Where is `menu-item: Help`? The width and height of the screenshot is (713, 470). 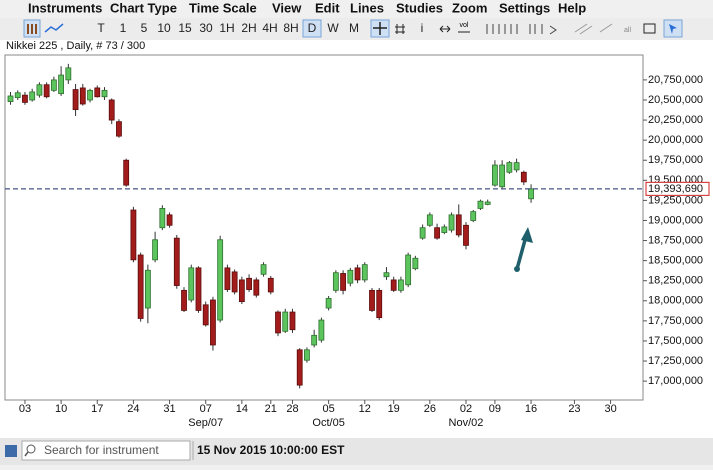 menu-item: Help is located at coordinates (572, 7).